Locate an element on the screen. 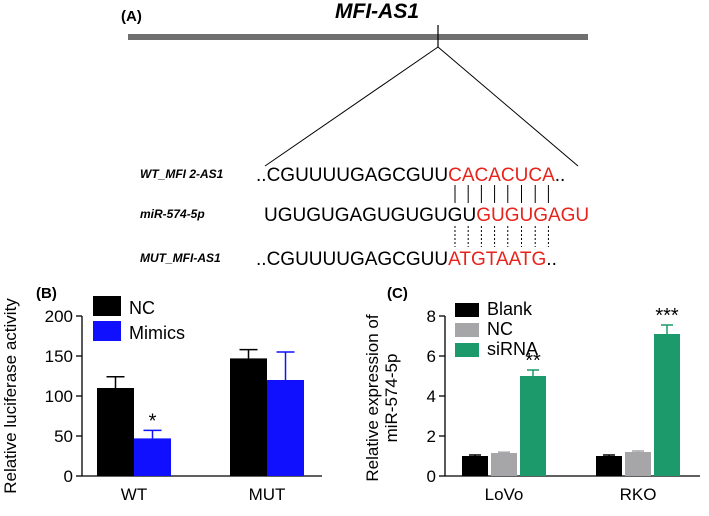 The image size is (709, 516). wt-sequence-name: WT_MFI 2-AS1 is located at coordinates (182, 174).